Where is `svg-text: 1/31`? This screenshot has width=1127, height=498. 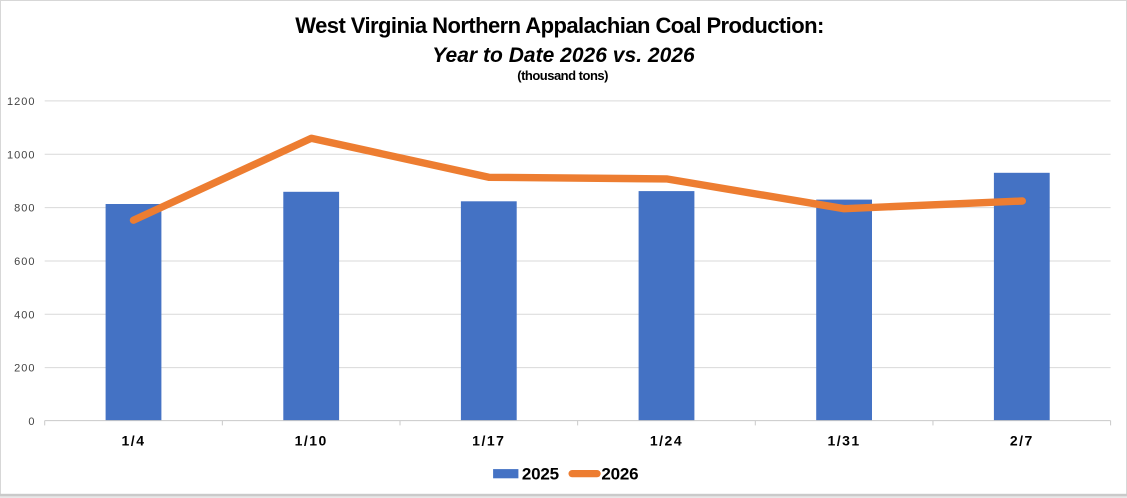
svg-text: 1/31 is located at coordinates (843, 441).